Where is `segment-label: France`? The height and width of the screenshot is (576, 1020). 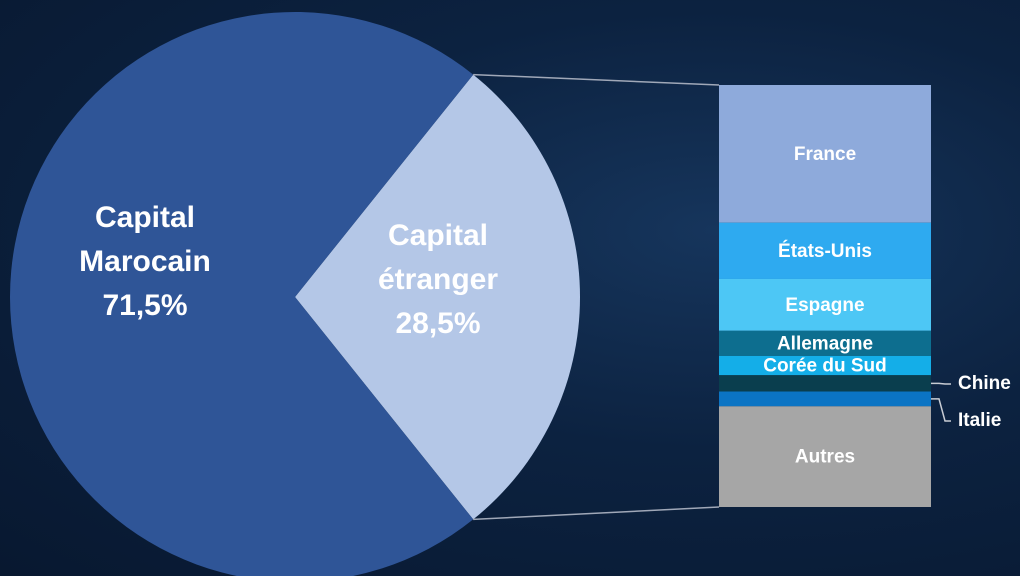 segment-label: France is located at coordinates (825, 154).